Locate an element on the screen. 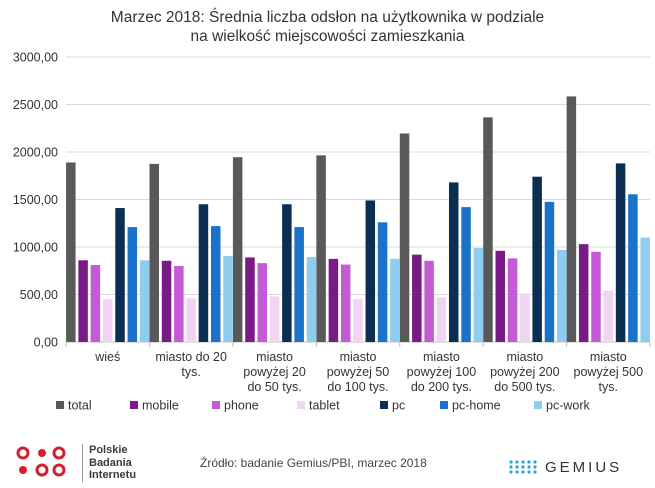 Image resolution: width=655 pixels, height=488 pixels. x-tick-label: do 50 tys. is located at coordinates (274, 387).